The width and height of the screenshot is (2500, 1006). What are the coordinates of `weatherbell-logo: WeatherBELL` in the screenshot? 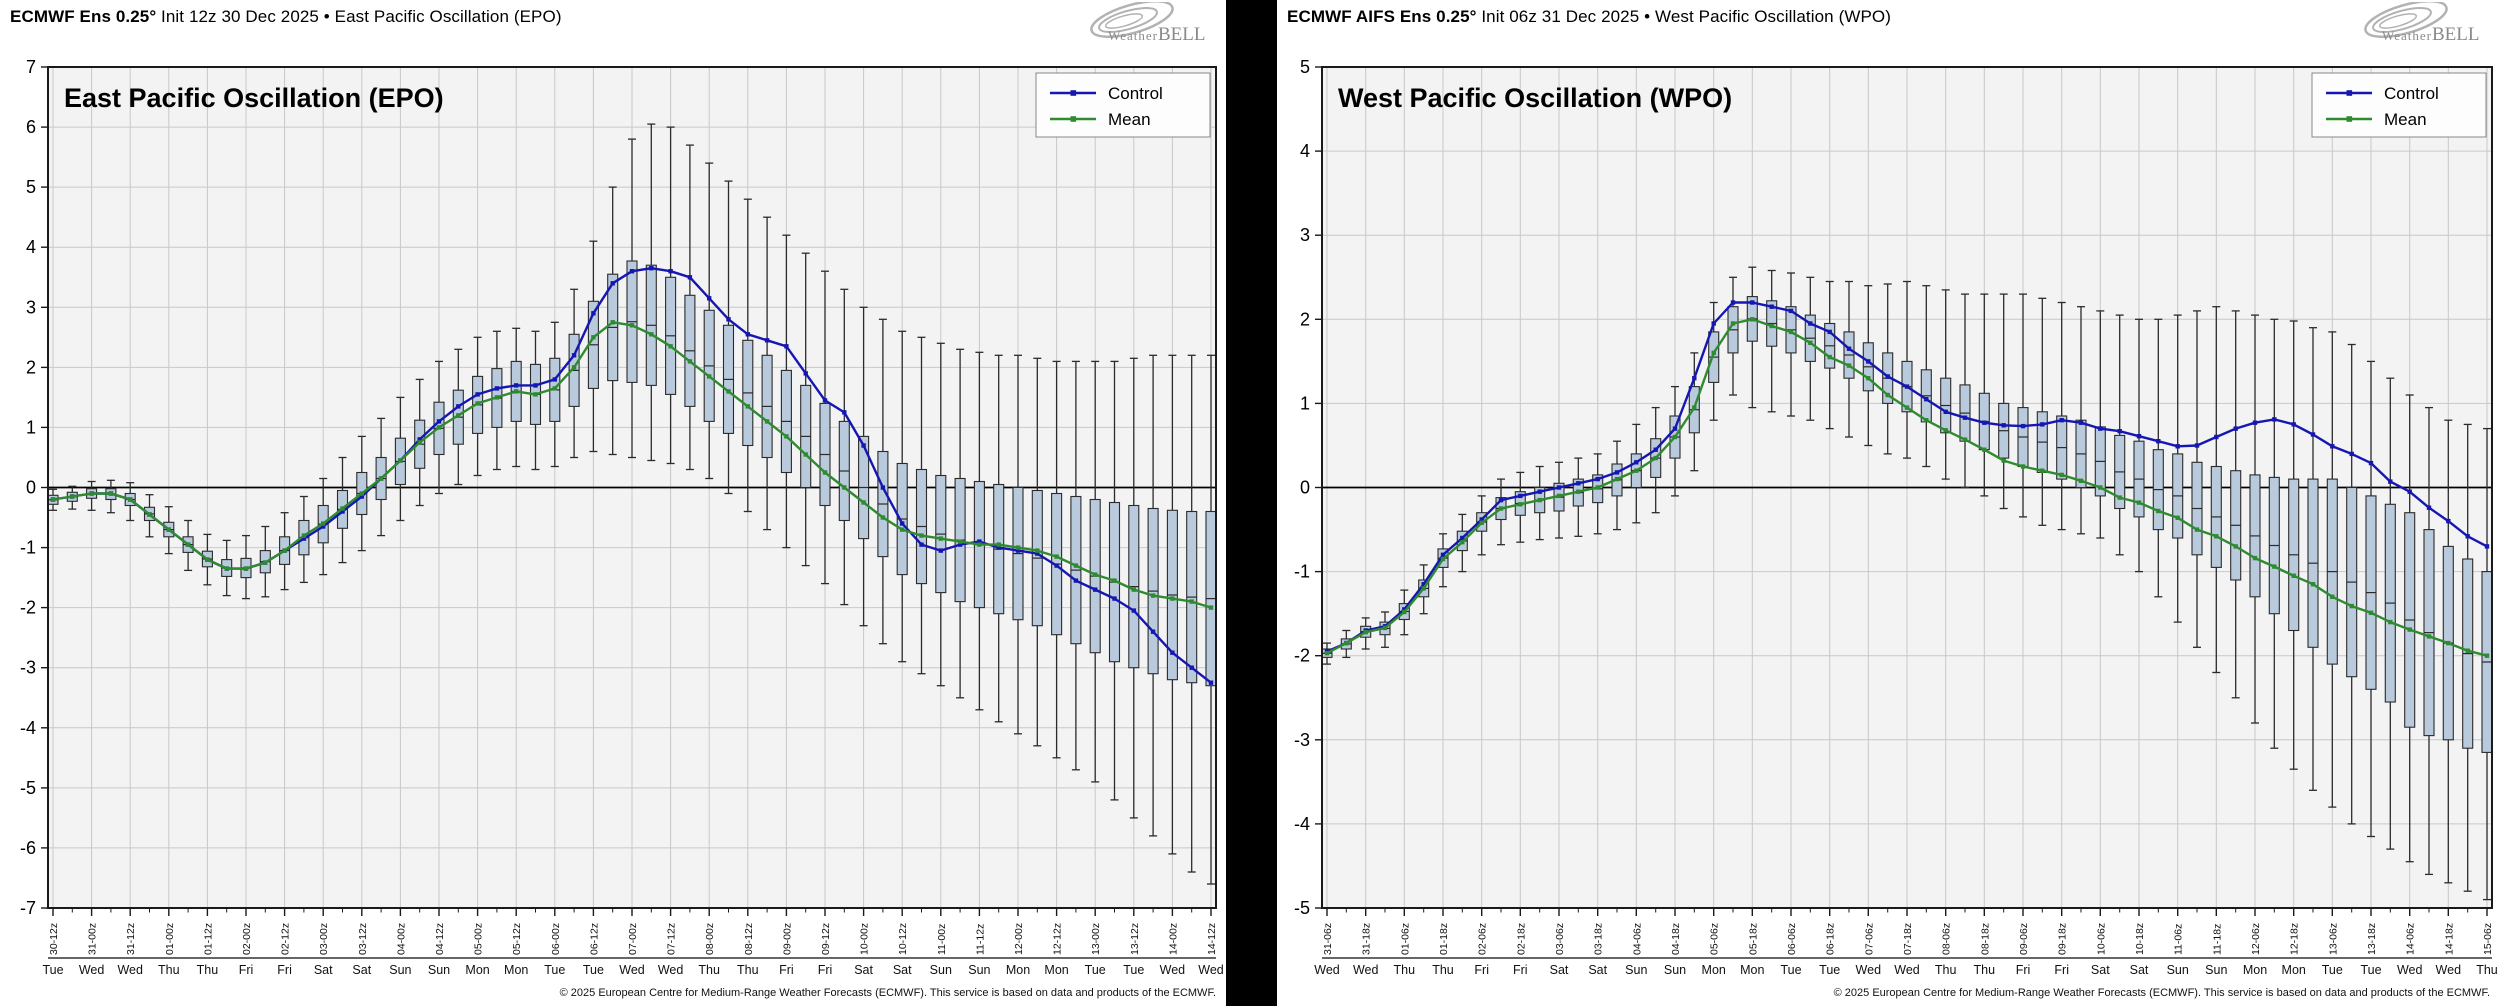 It's located at (1147, 23).